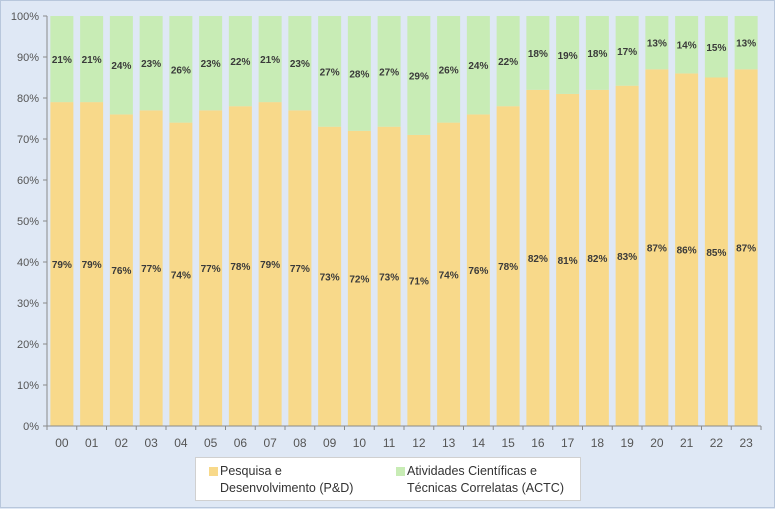  What do you see at coordinates (472, 471) in the screenshot?
I see `legend-label-actc-line1: Atividades Científicas e` at bounding box center [472, 471].